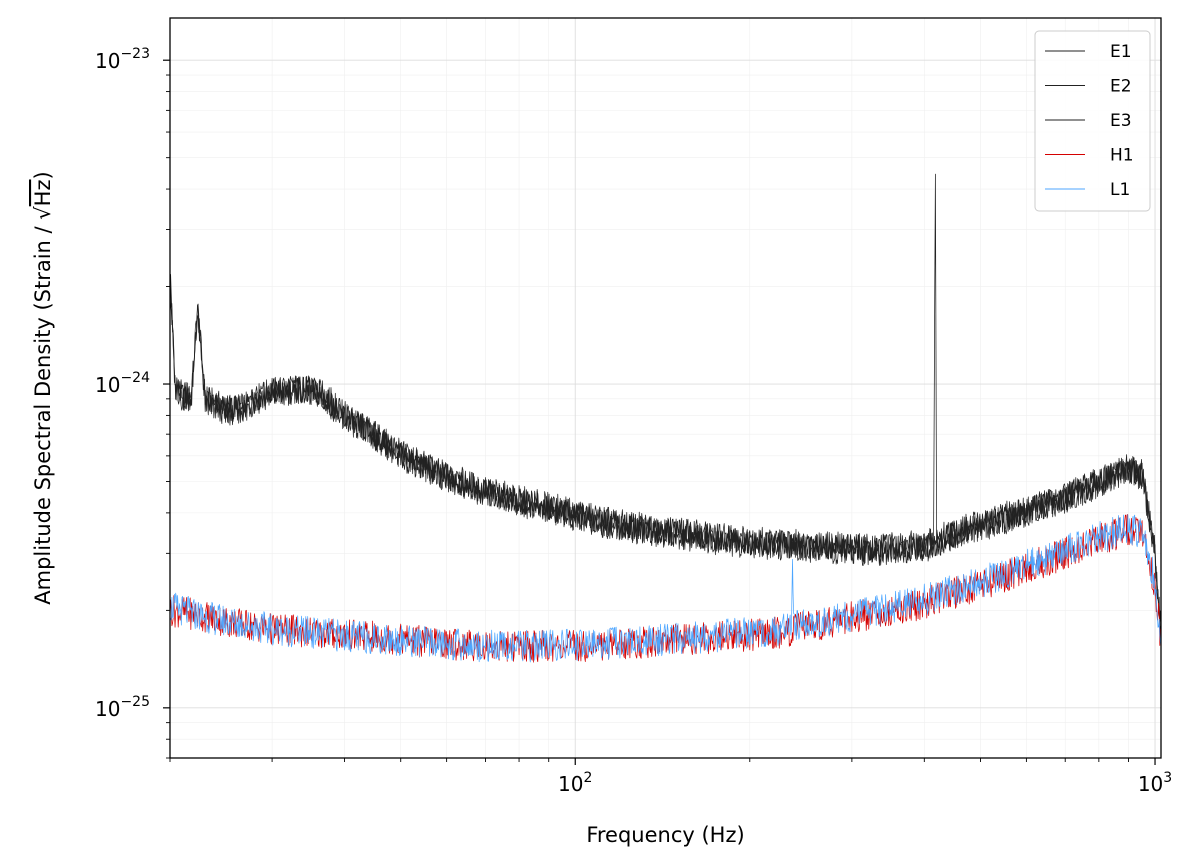 The height and width of the screenshot is (867, 1199). I want to click on legend-box, so click(1092, 121).